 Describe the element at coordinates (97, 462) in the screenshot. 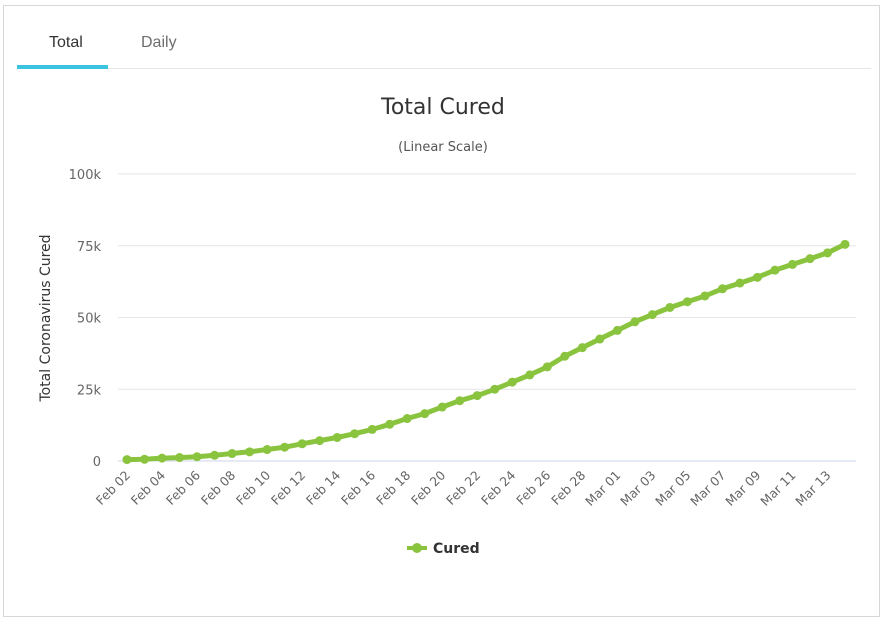

I see `y-tick-label: 0` at that location.